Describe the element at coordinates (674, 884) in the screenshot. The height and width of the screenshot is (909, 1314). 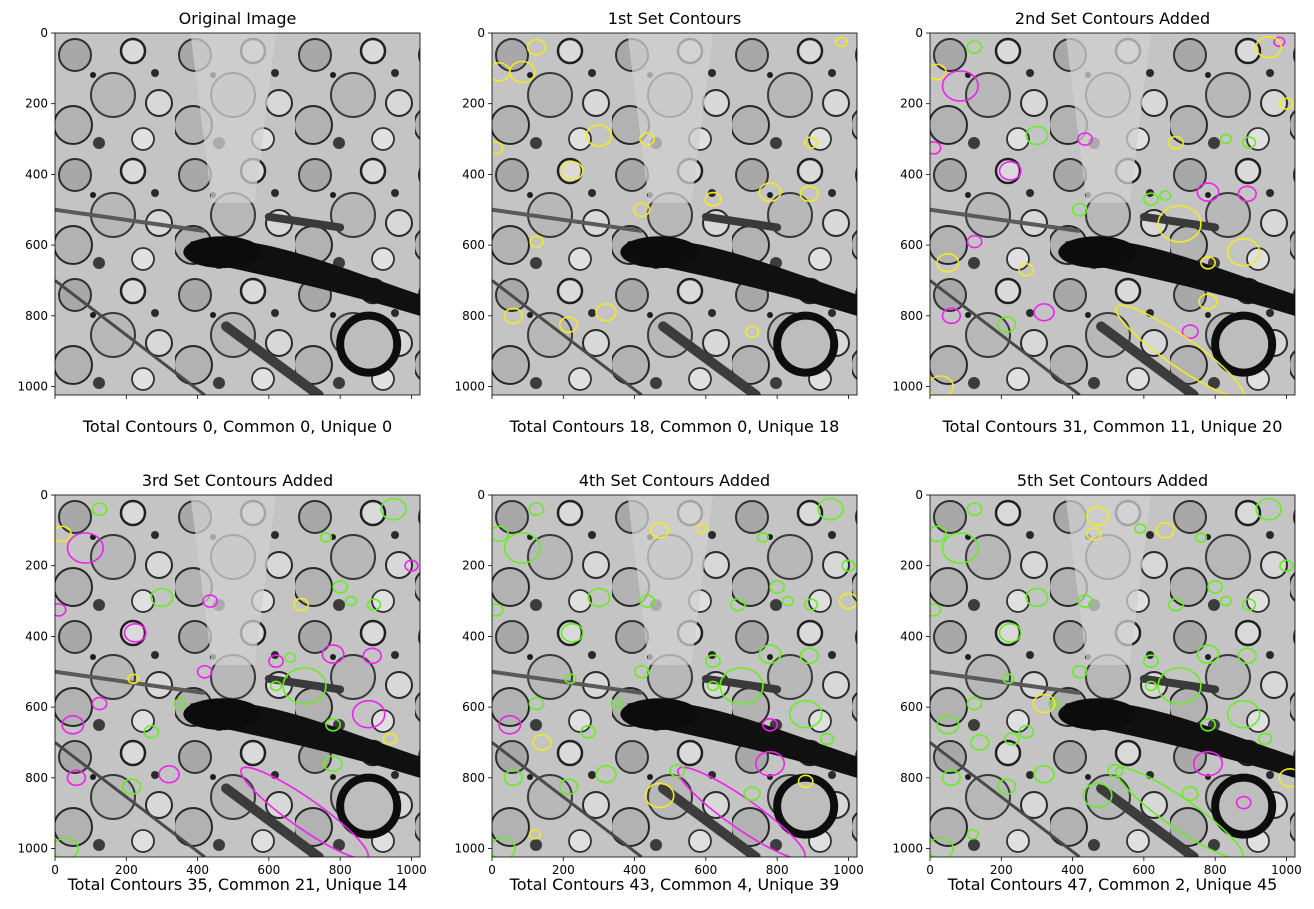
I see `panel-caption: Total Contours 43, Common 4, Unique 39` at that location.